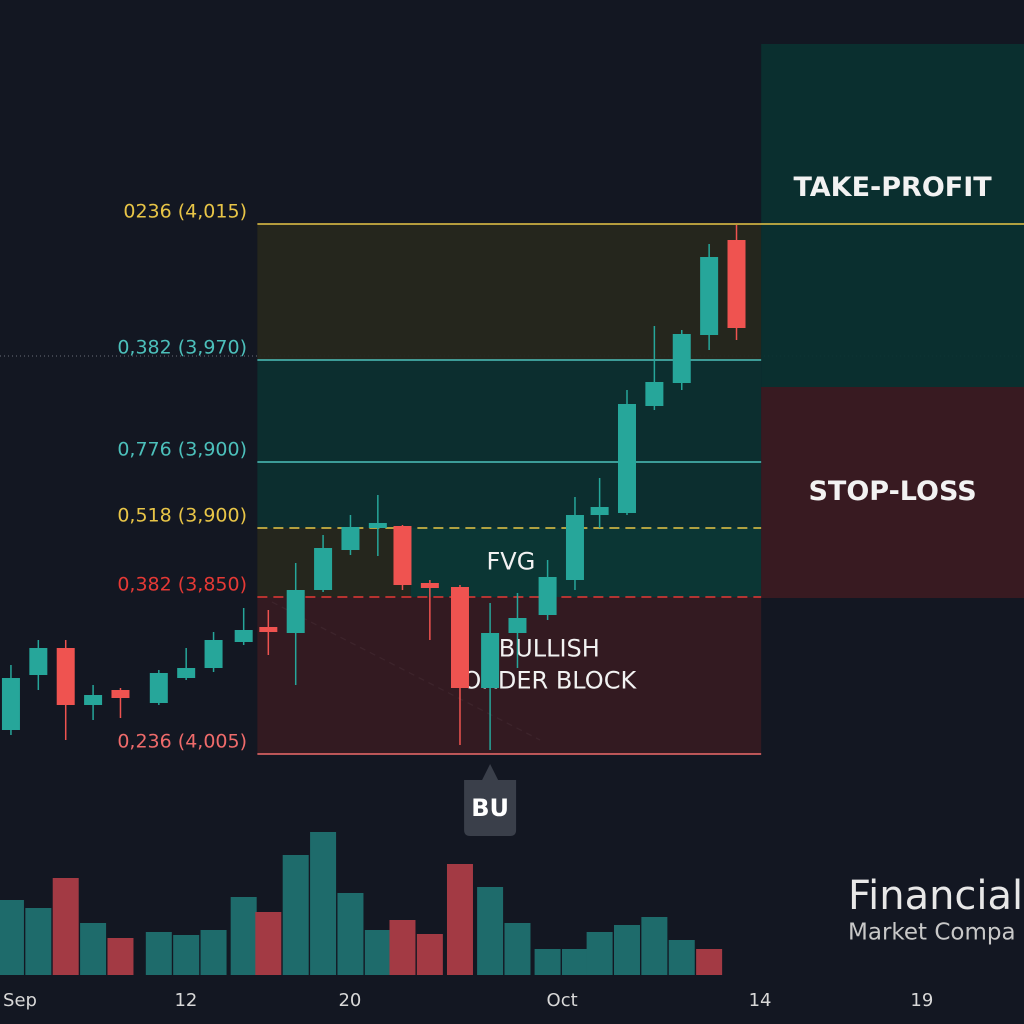 The height and width of the screenshot is (1024, 1024). What do you see at coordinates (20, 1000) in the screenshot?
I see `x-tick-label: Sep` at bounding box center [20, 1000].